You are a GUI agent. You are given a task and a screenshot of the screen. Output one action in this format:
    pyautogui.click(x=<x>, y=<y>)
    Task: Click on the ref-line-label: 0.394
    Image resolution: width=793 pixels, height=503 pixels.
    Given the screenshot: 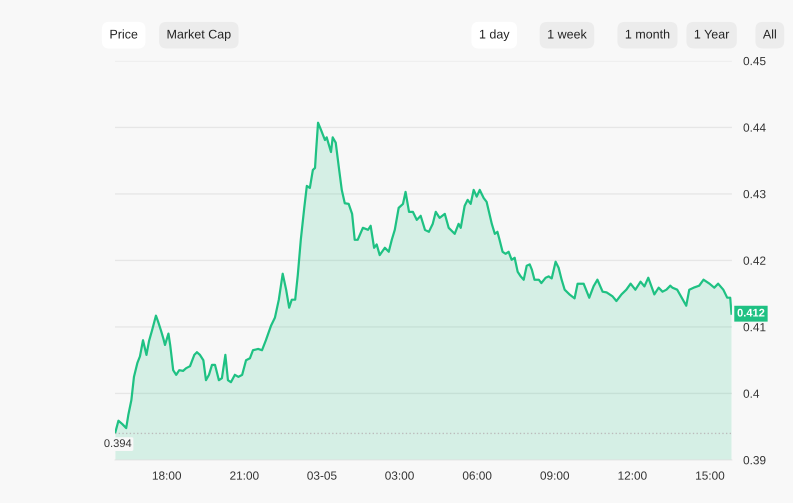 What is the action you would take?
    pyautogui.click(x=118, y=443)
    